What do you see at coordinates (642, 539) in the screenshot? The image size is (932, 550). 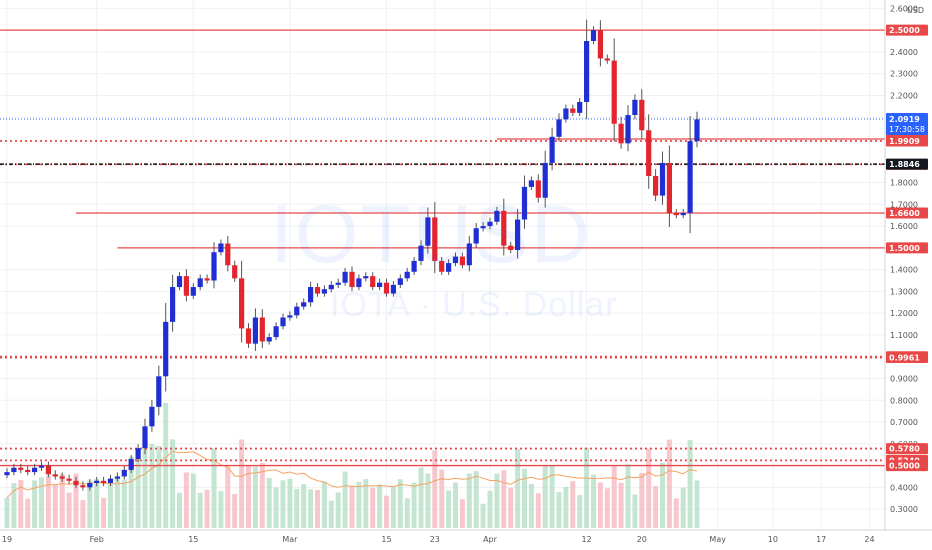 I see `time-tick-label: 20` at bounding box center [642, 539].